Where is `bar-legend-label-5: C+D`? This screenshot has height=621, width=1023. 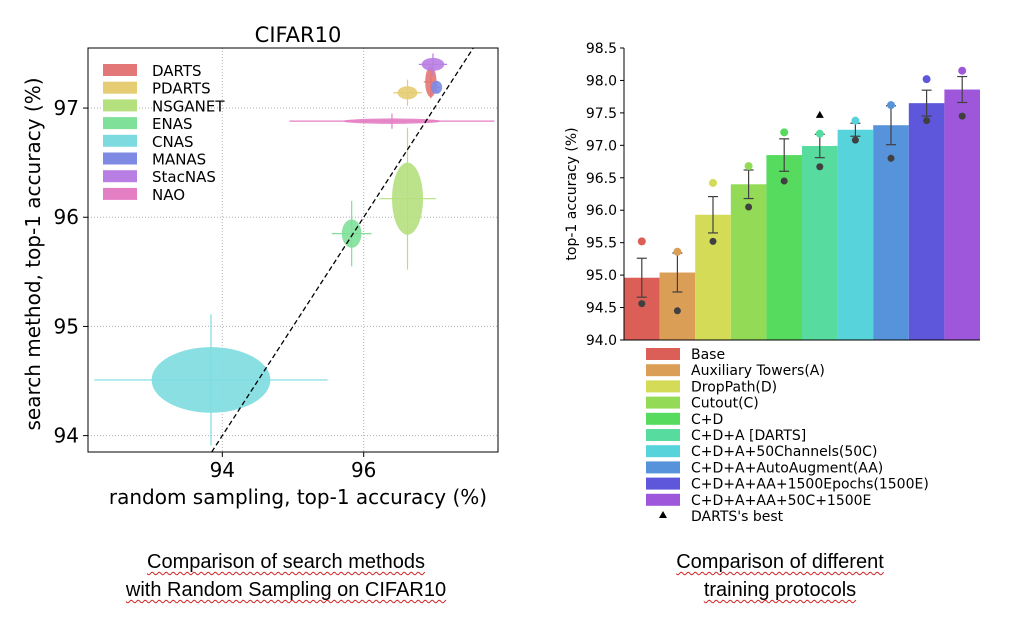
bar-legend-label-5: C+D is located at coordinates (707, 420).